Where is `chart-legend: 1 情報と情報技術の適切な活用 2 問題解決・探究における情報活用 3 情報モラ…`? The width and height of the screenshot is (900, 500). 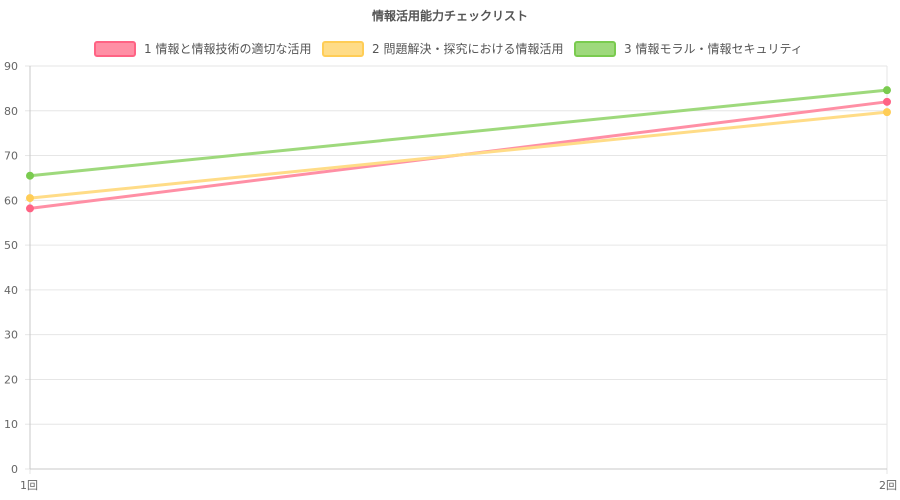
chart-legend: 1 情報と情報技術の適切な活用 2 問題解決・探究における情報活用 3 情報モラ… is located at coordinates (448, 49).